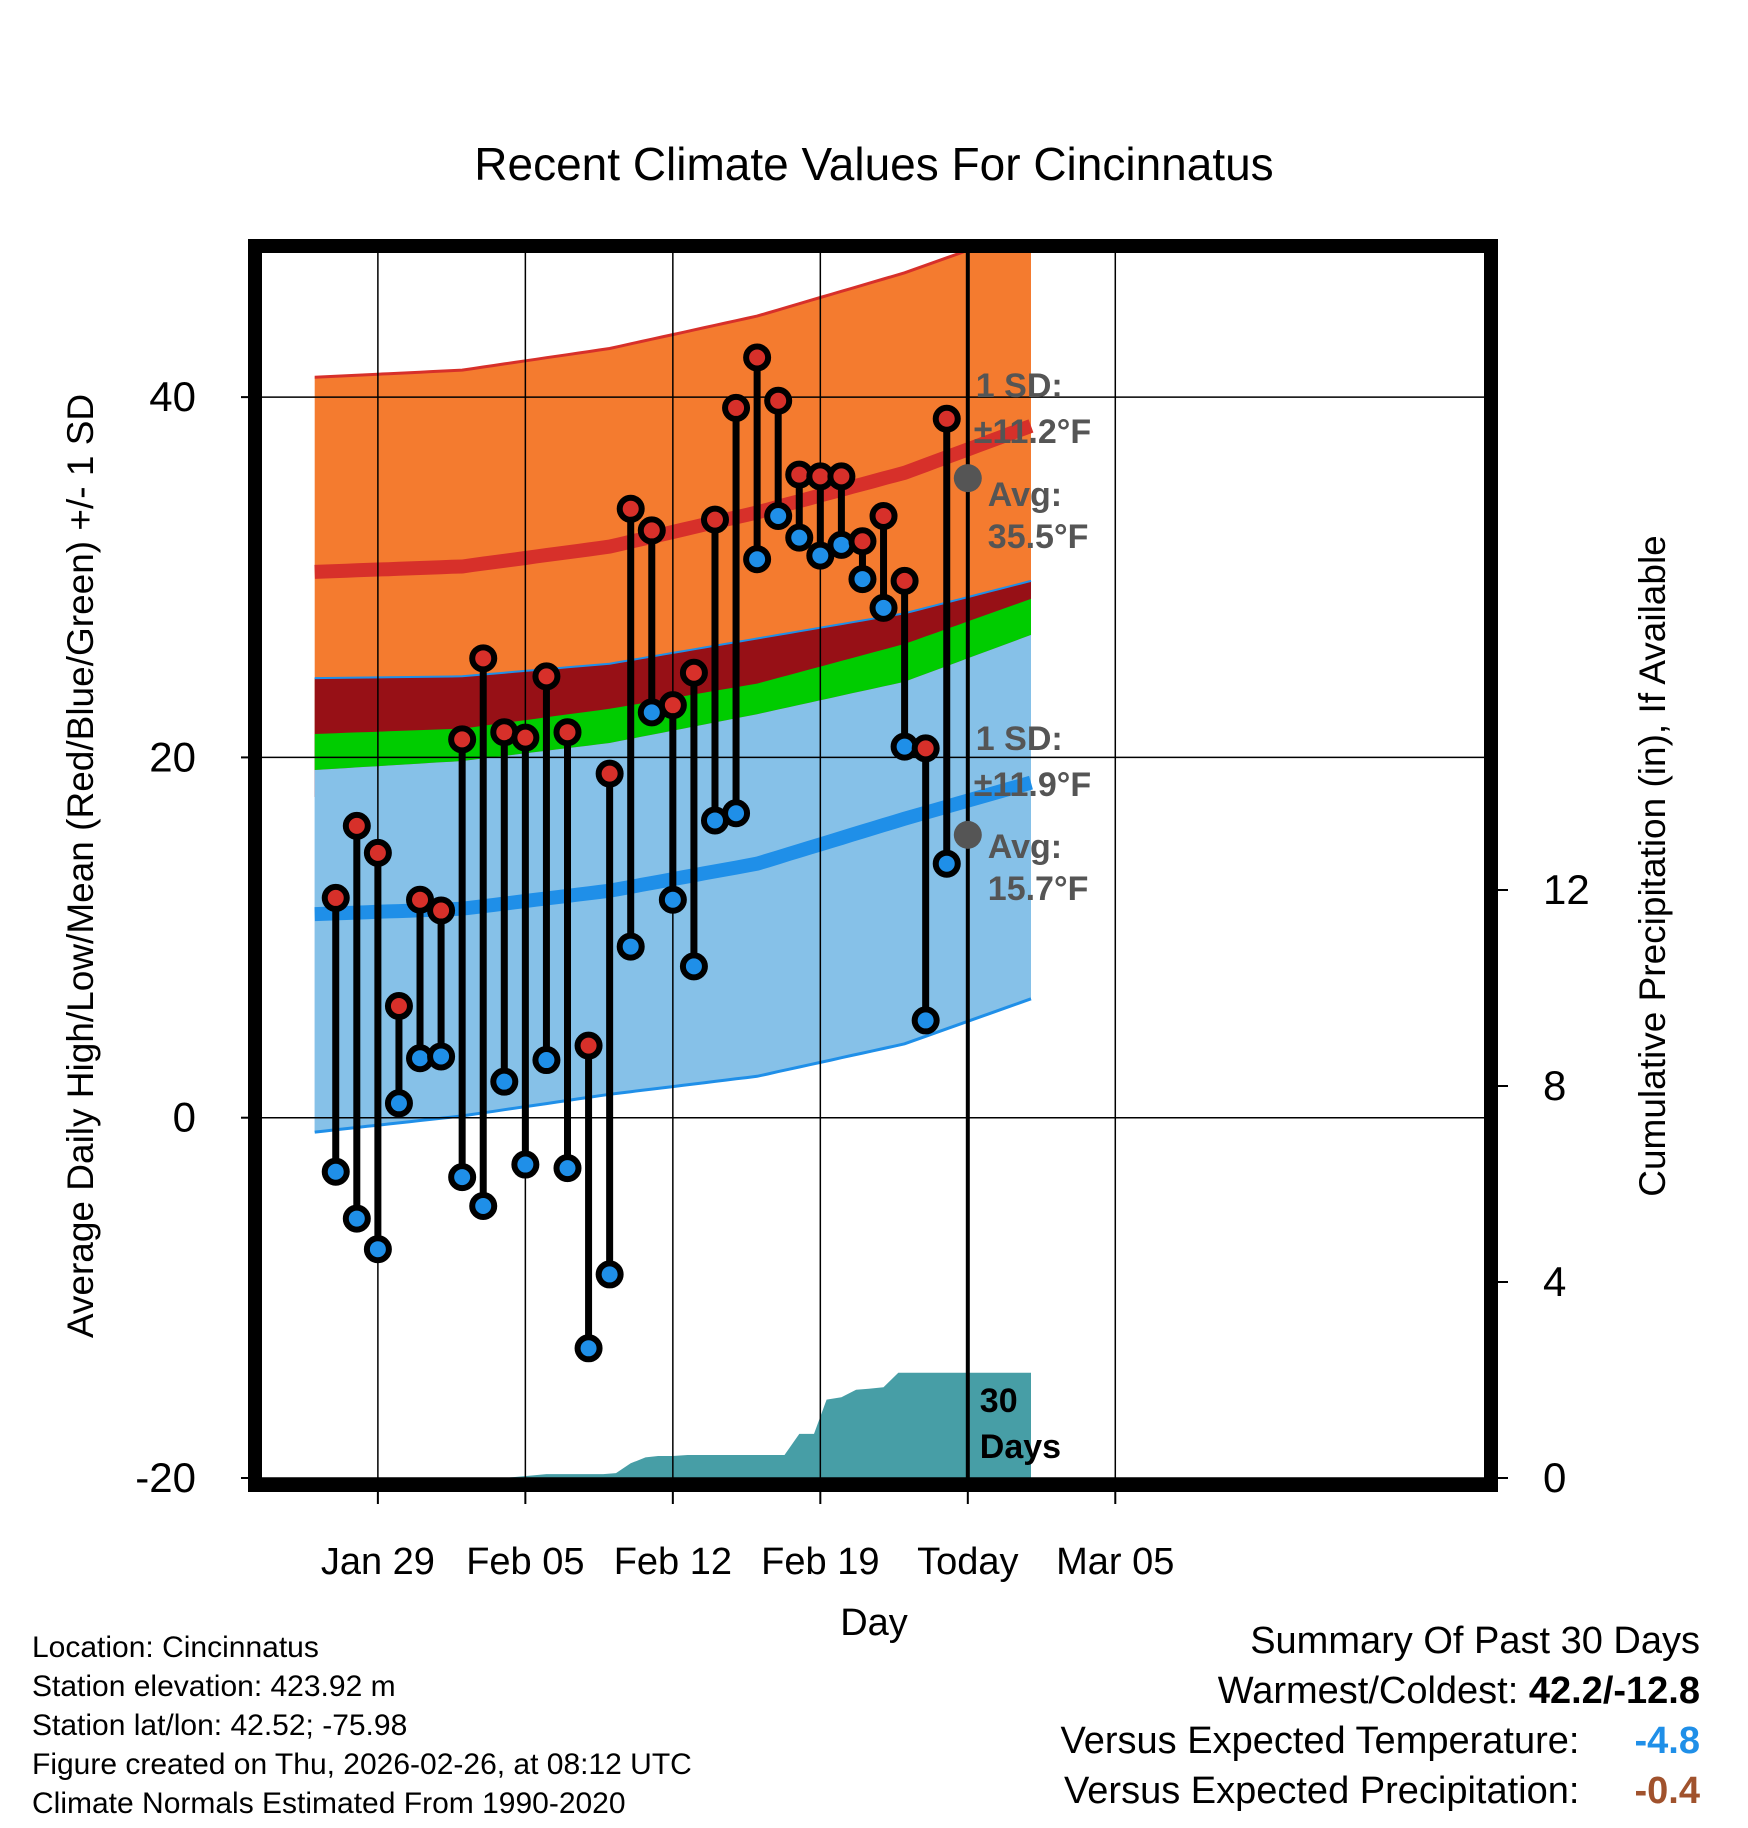  Describe the element at coordinates (673, 1562) in the screenshot. I see `x-tick-label: Feb 12` at that location.